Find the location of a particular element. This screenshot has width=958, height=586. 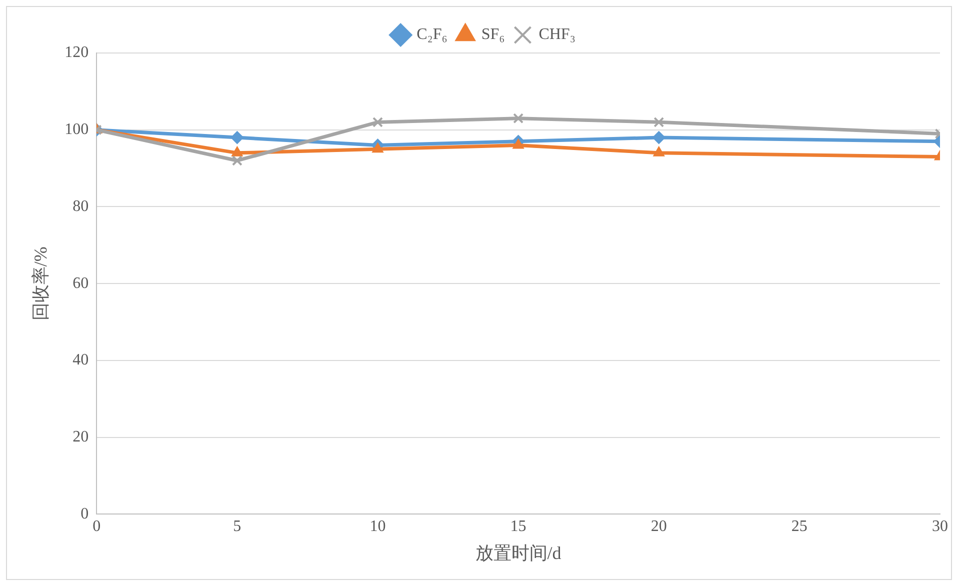

y-tick-label: 0 is located at coordinates (84, 513).